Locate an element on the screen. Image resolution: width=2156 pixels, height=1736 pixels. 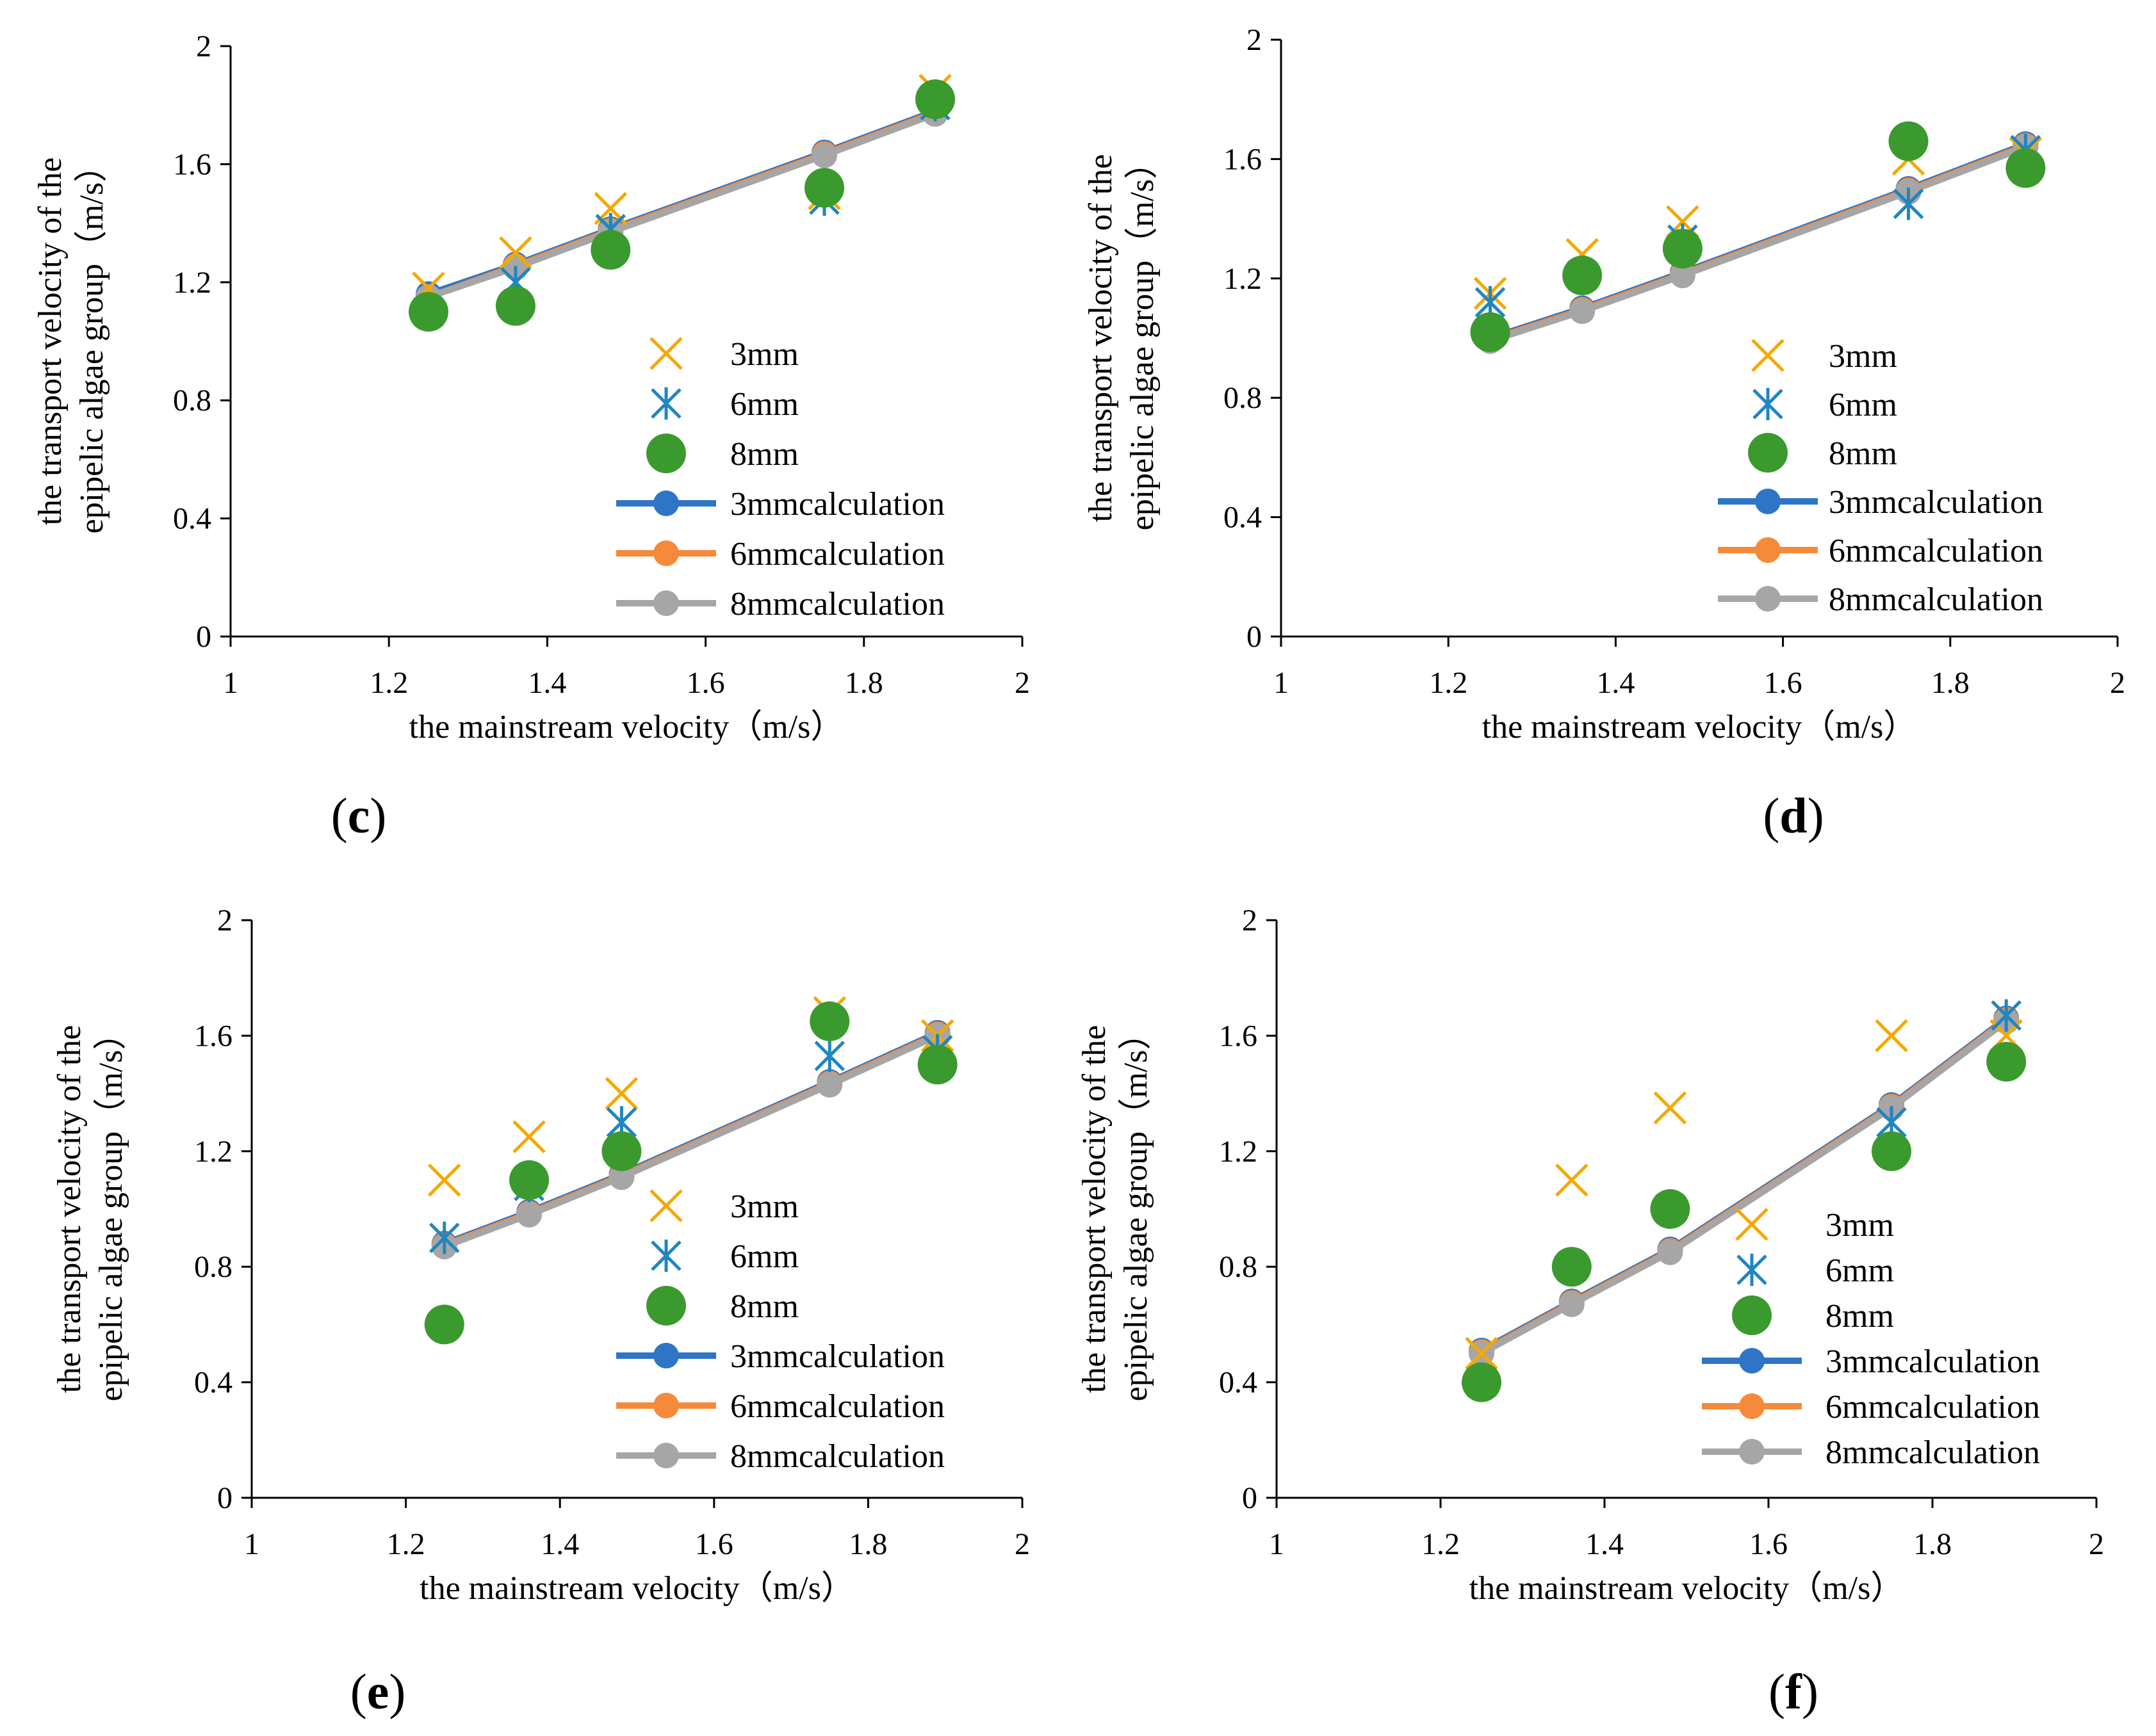
y-tick-label: 0.4 is located at coordinates (1242, 518).